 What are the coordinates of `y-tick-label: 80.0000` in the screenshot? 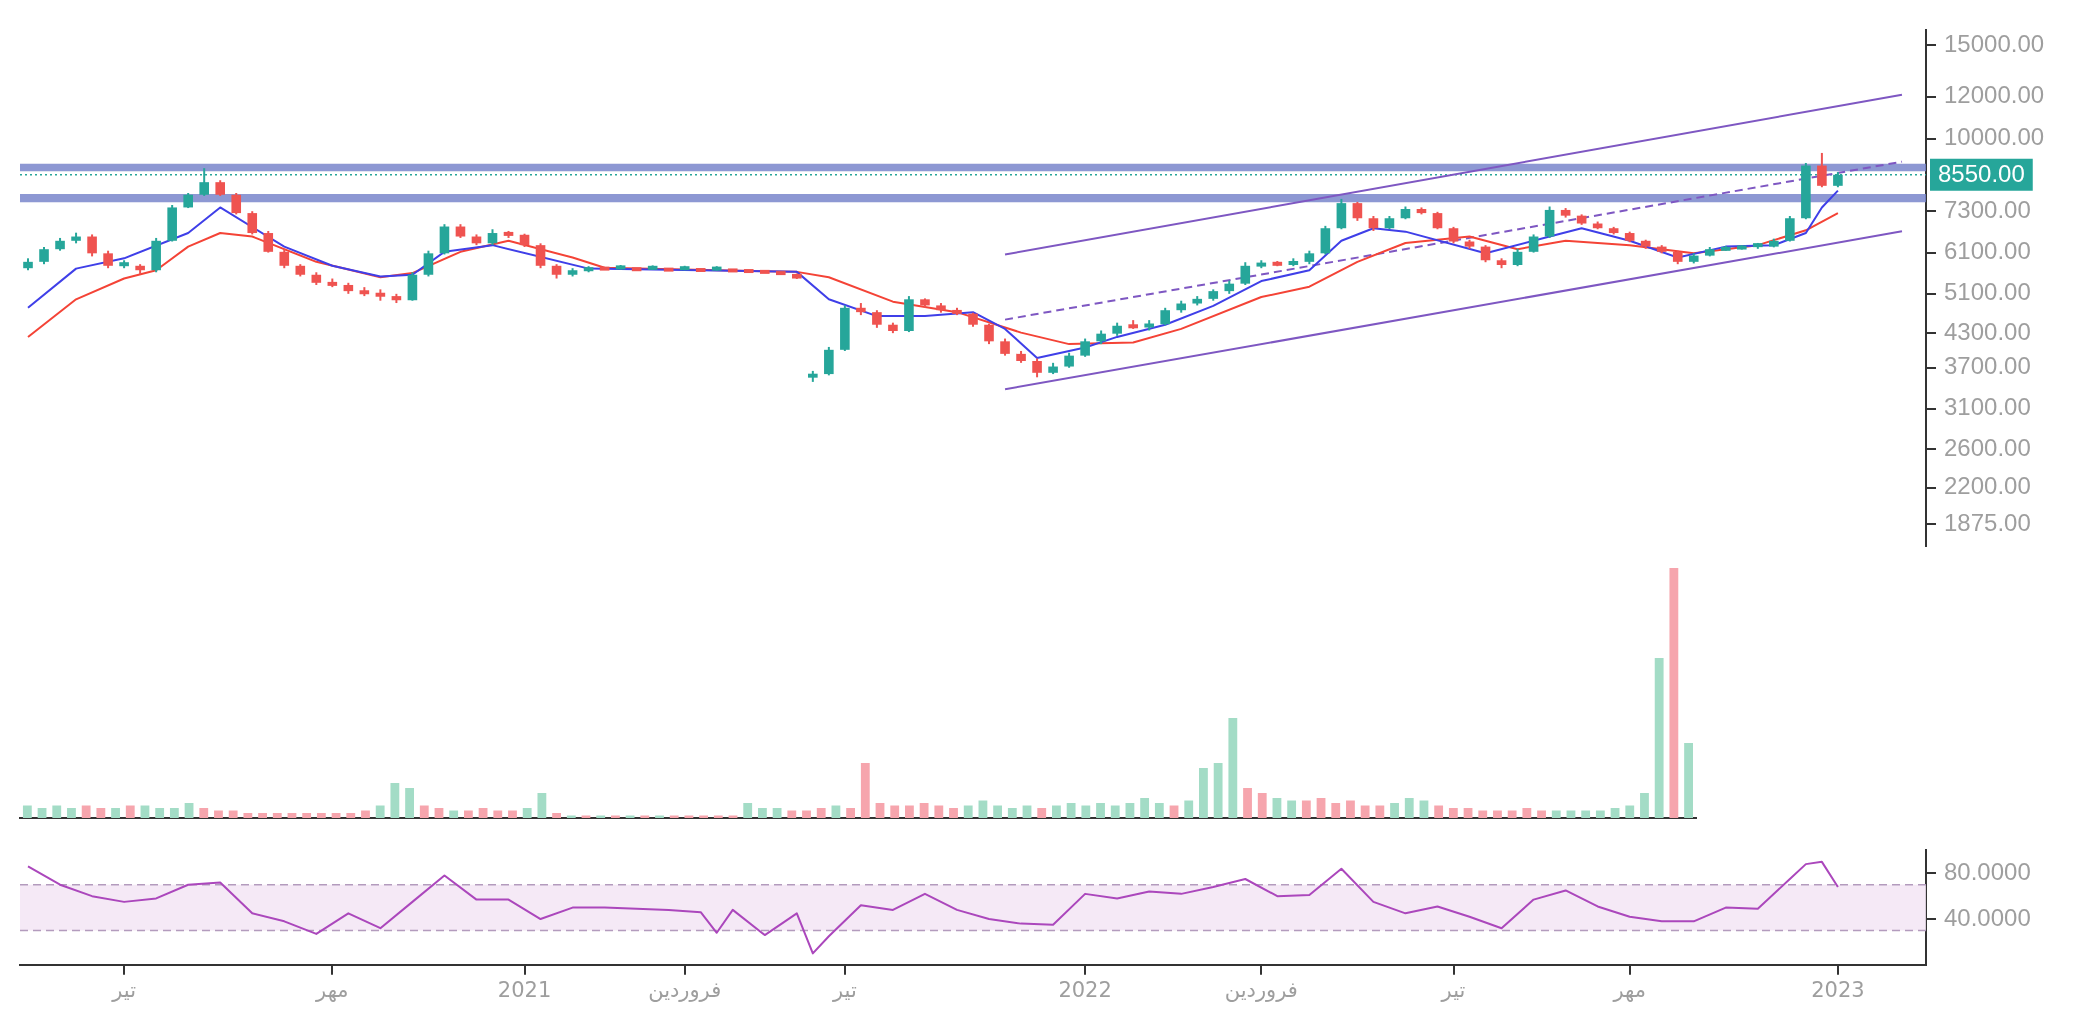 It's located at (1987, 871).